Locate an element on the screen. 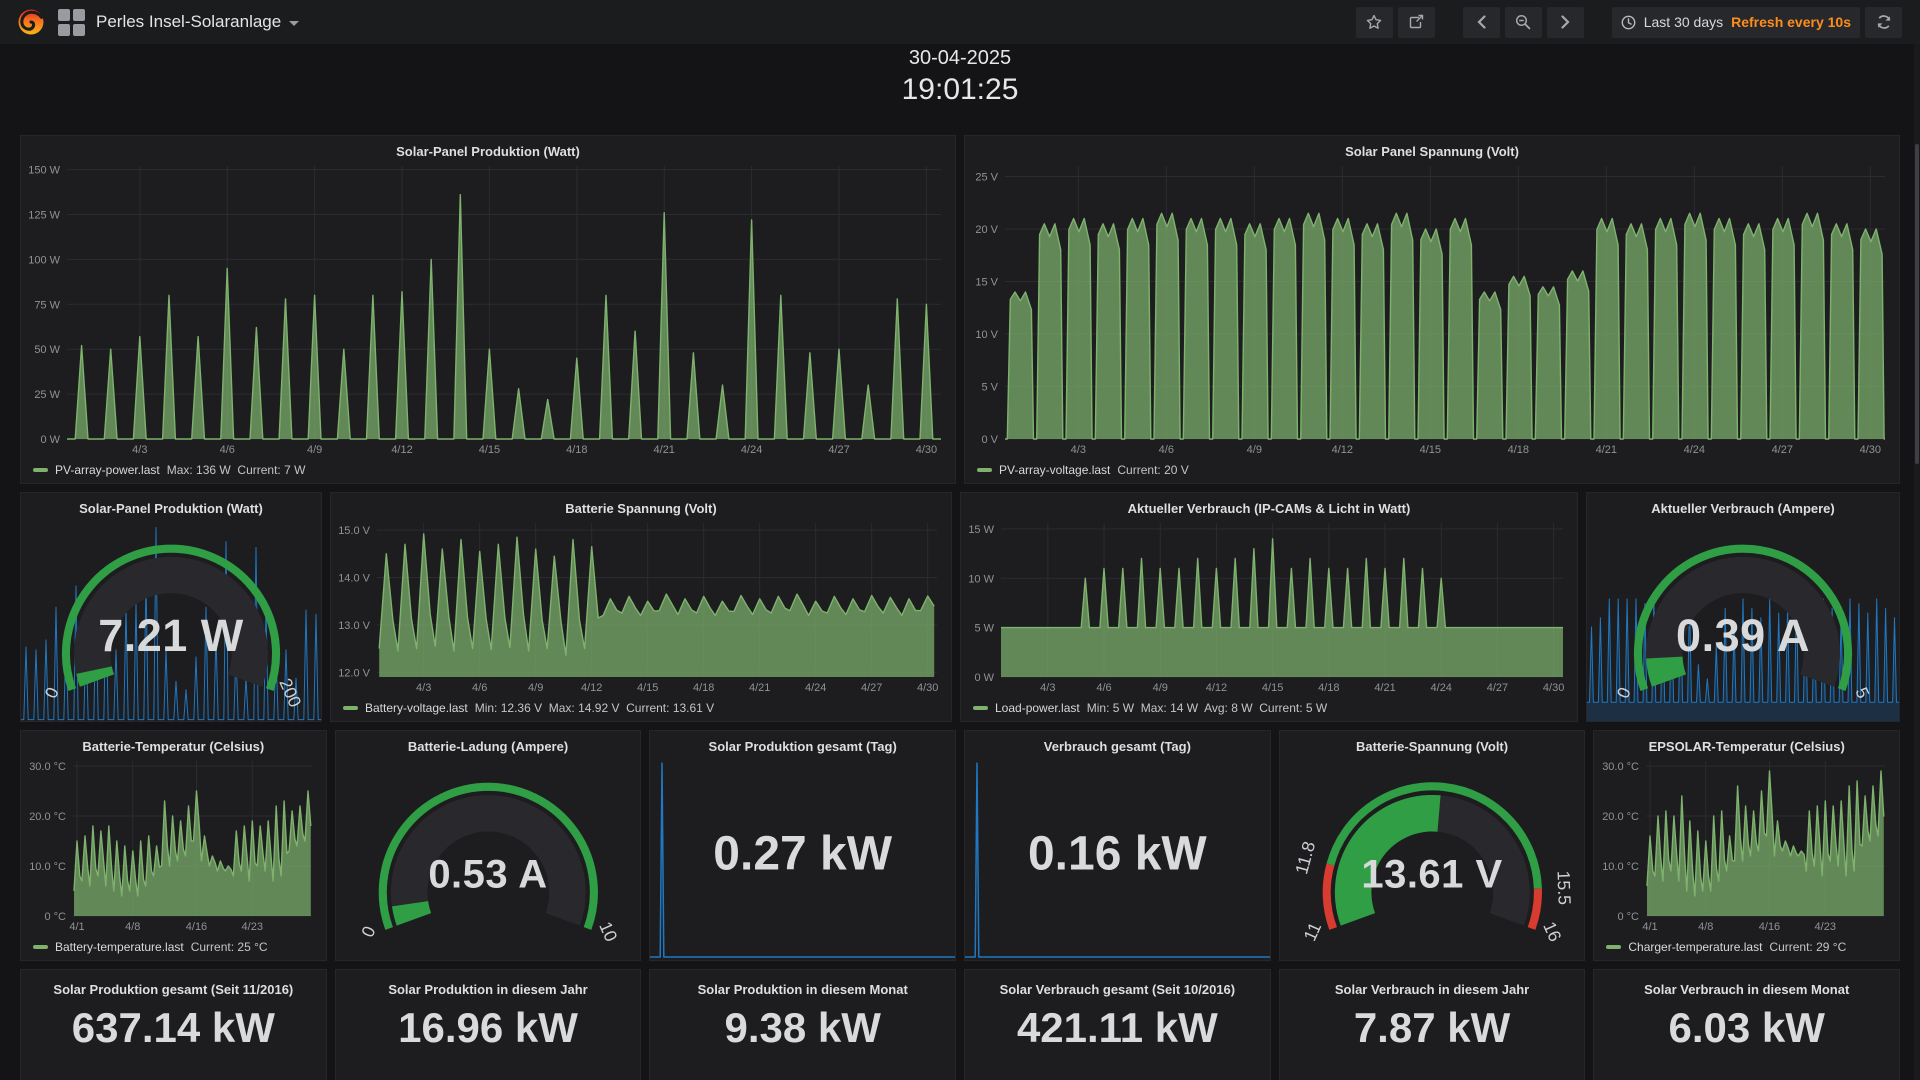 The width and height of the screenshot is (1920, 1080). svg-text: 13.0 V is located at coordinates (354, 625).